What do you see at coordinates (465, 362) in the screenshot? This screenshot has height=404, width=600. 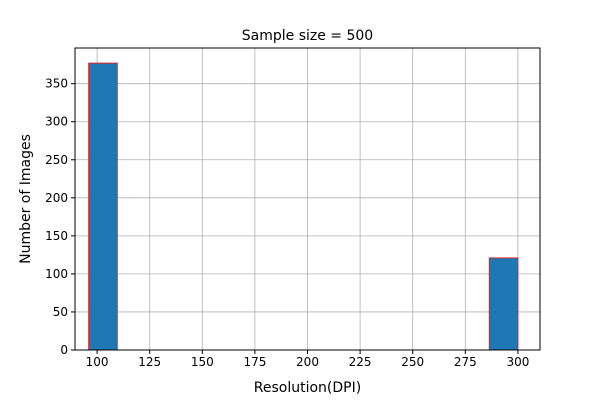 I see `x-tick-label: 275` at bounding box center [465, 362].